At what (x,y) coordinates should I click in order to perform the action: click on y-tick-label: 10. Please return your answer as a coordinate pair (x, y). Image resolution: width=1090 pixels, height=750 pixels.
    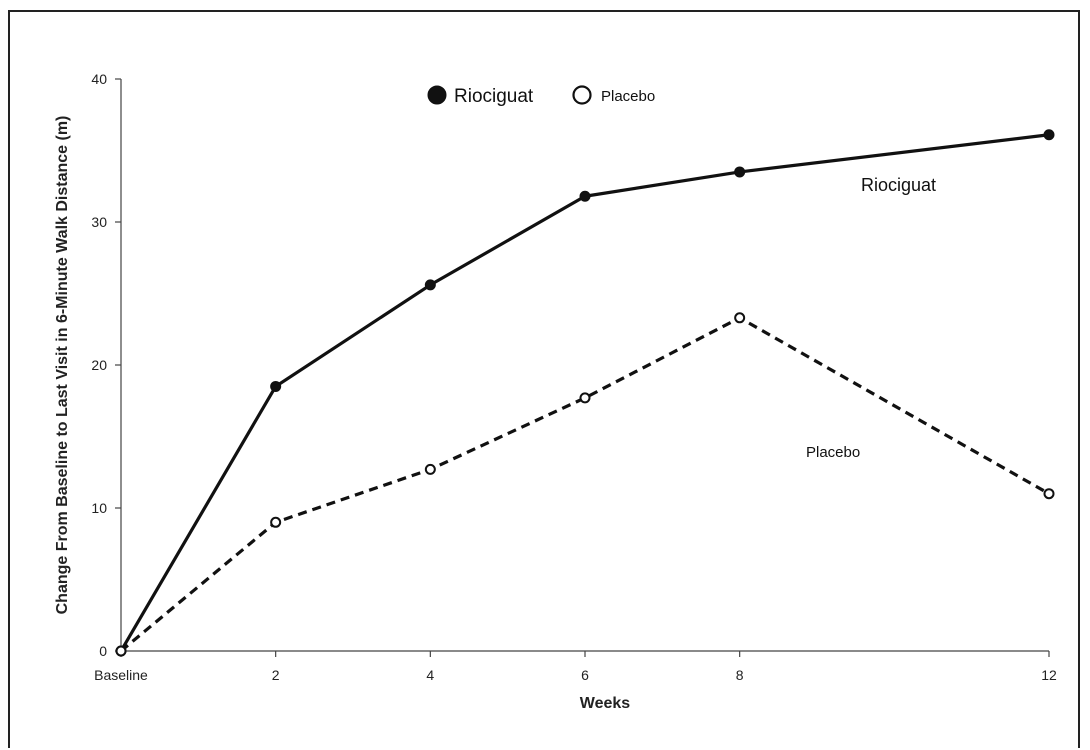
    Looking at the image, I should click on (99, 508).